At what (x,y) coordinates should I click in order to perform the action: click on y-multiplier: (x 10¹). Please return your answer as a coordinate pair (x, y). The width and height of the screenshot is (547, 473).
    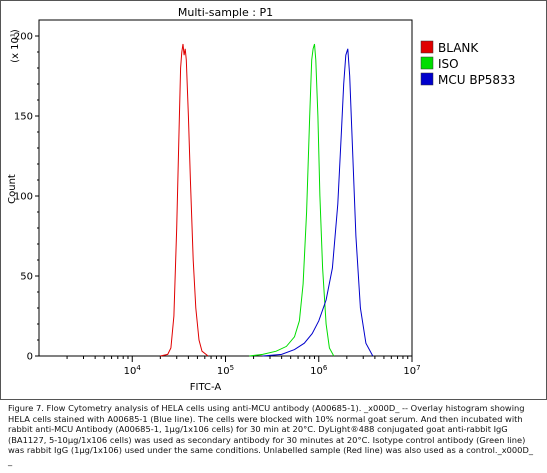
    Looking at the image, I should click on (15, 46).